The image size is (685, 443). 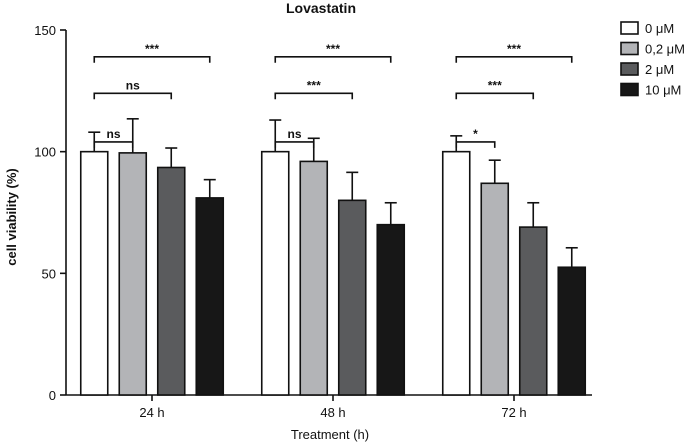 I want to click on significance-label: *, so click(x=475, y=134).